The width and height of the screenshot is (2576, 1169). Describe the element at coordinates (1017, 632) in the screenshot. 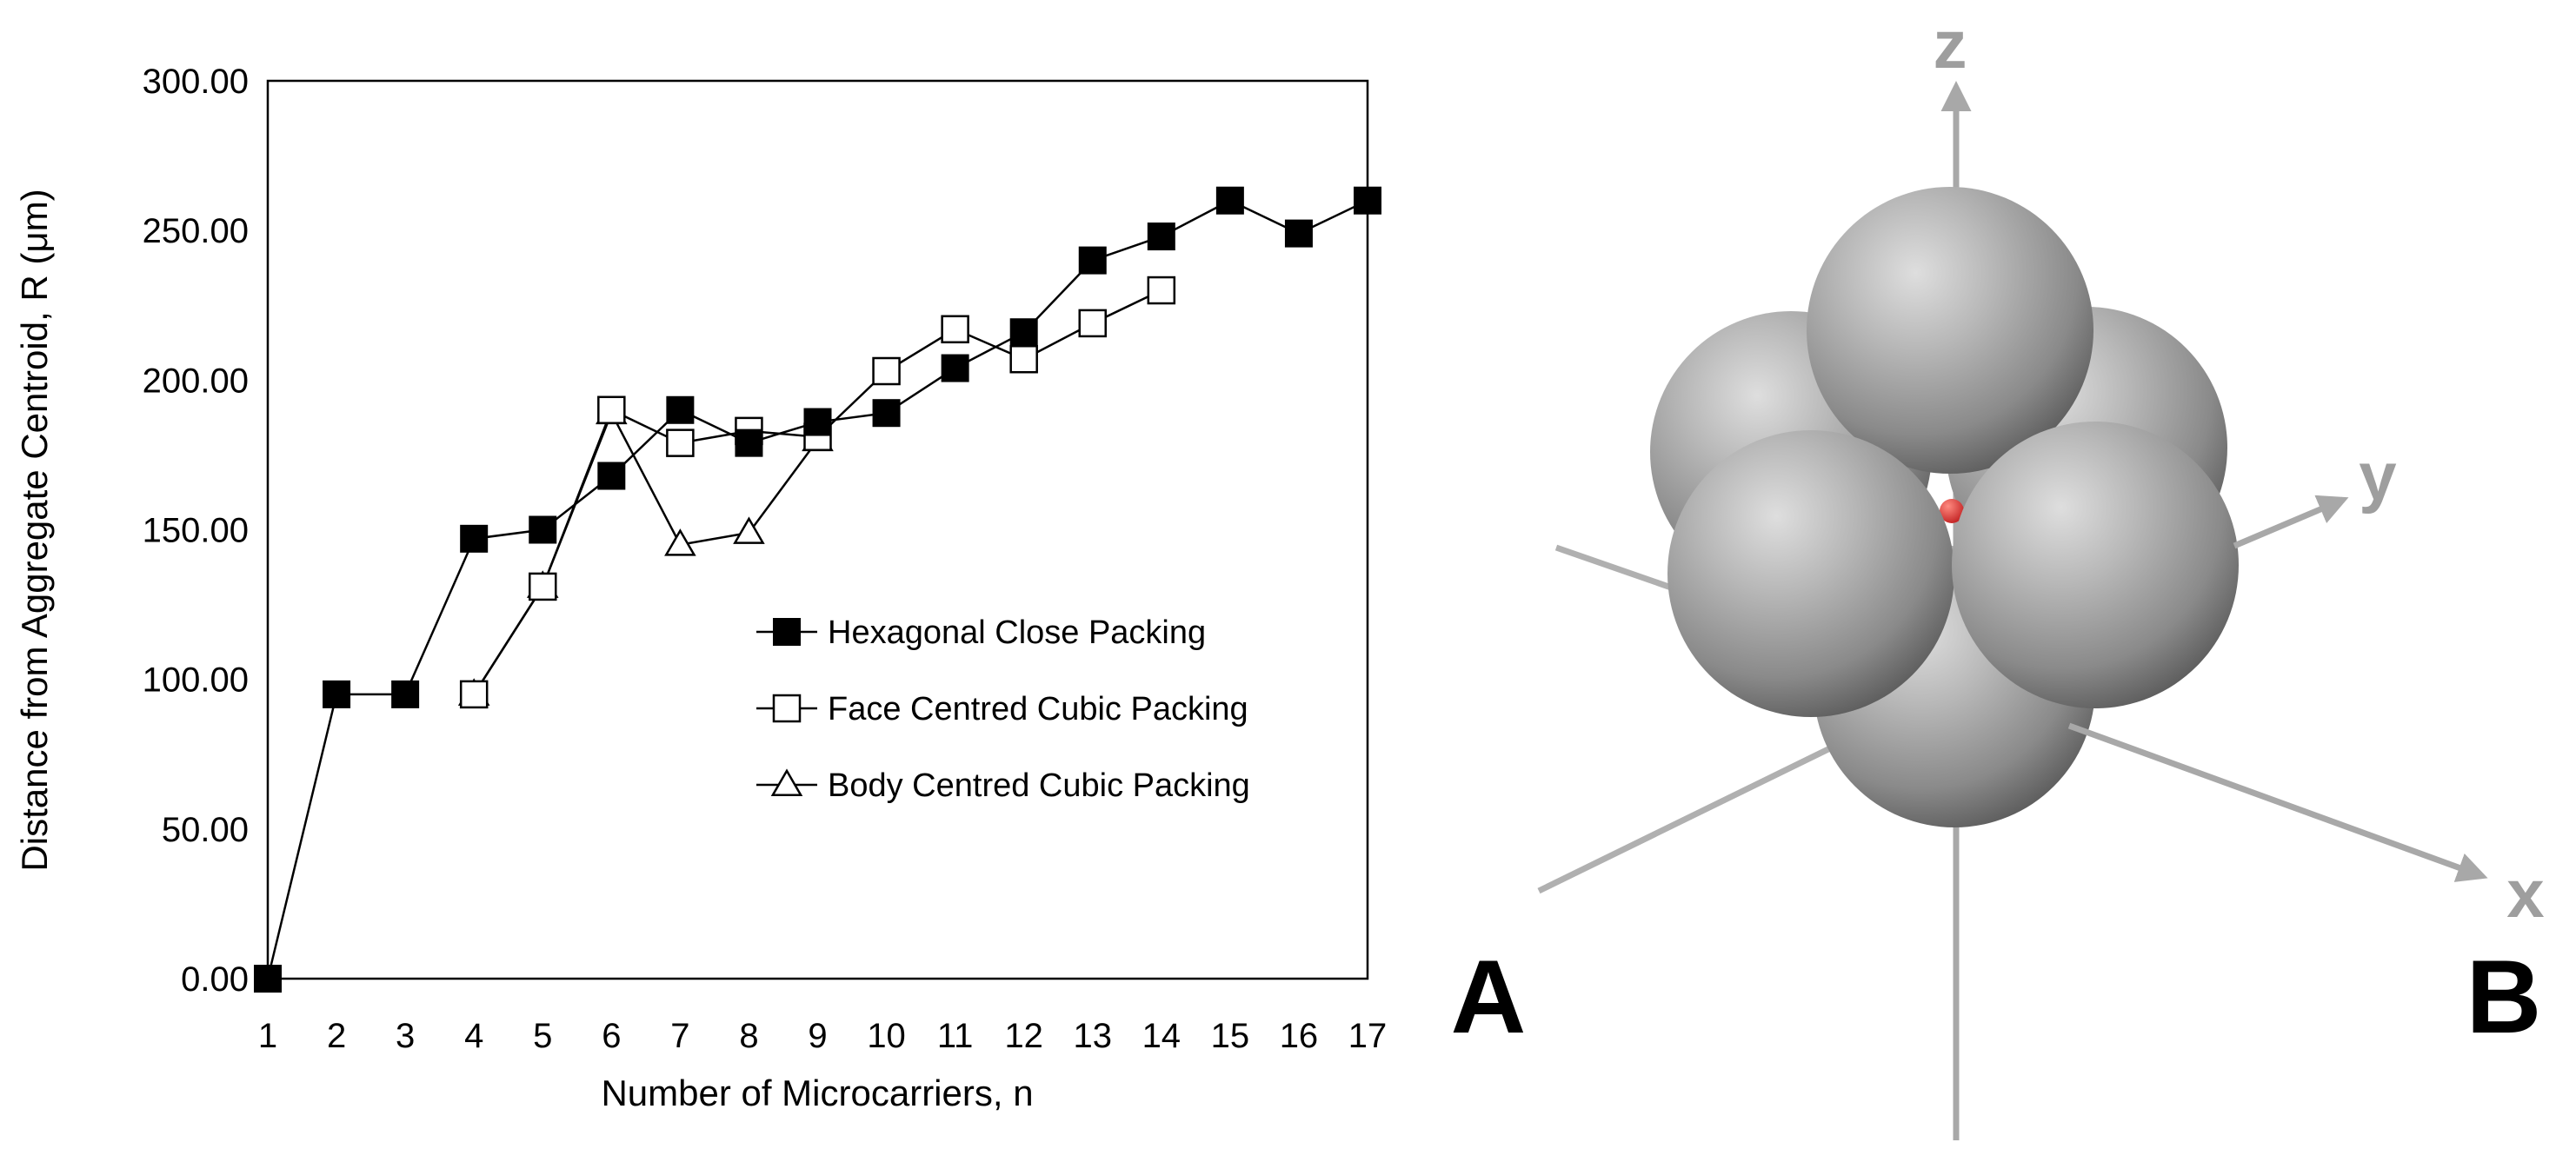

I see `legend-label: Hexagonal Close Packing` at that location.